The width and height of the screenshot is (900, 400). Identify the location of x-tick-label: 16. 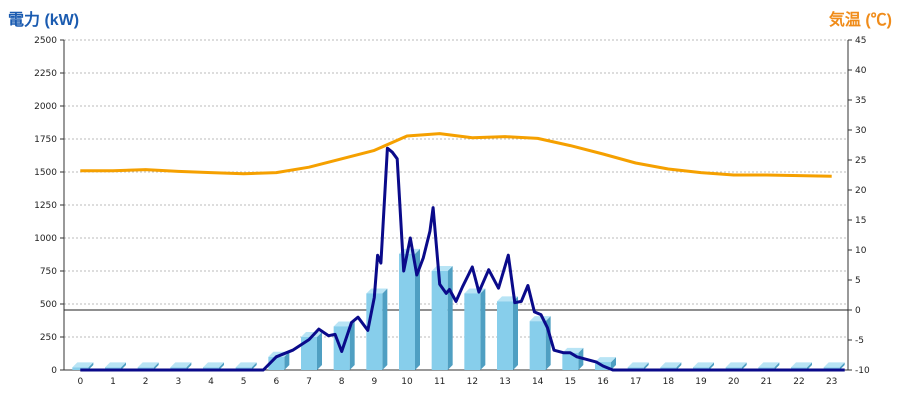
(603, 382).